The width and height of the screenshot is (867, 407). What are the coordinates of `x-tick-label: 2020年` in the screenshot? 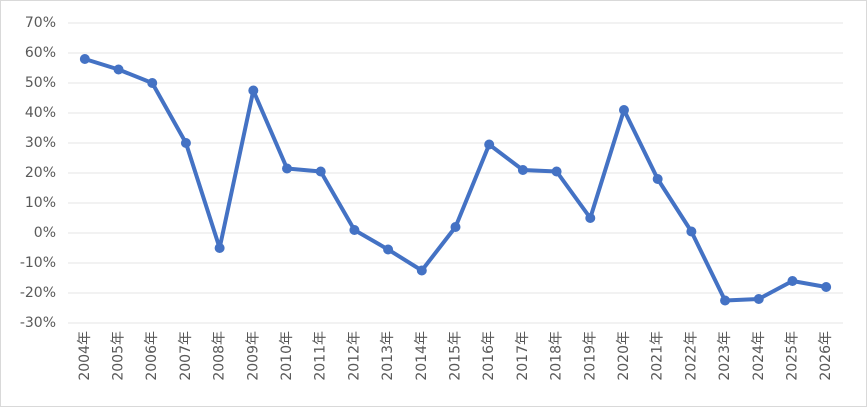 It's located at (624, 356).